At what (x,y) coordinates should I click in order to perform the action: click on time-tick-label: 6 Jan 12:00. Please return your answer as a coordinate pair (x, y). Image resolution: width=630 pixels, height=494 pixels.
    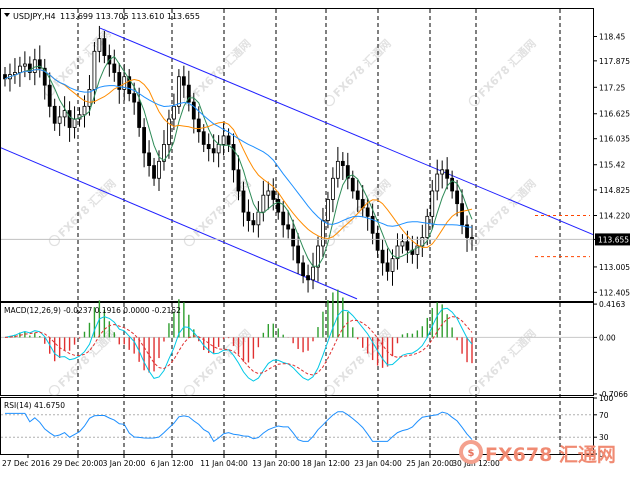
    Looking at the image, I should click on (172, 463).